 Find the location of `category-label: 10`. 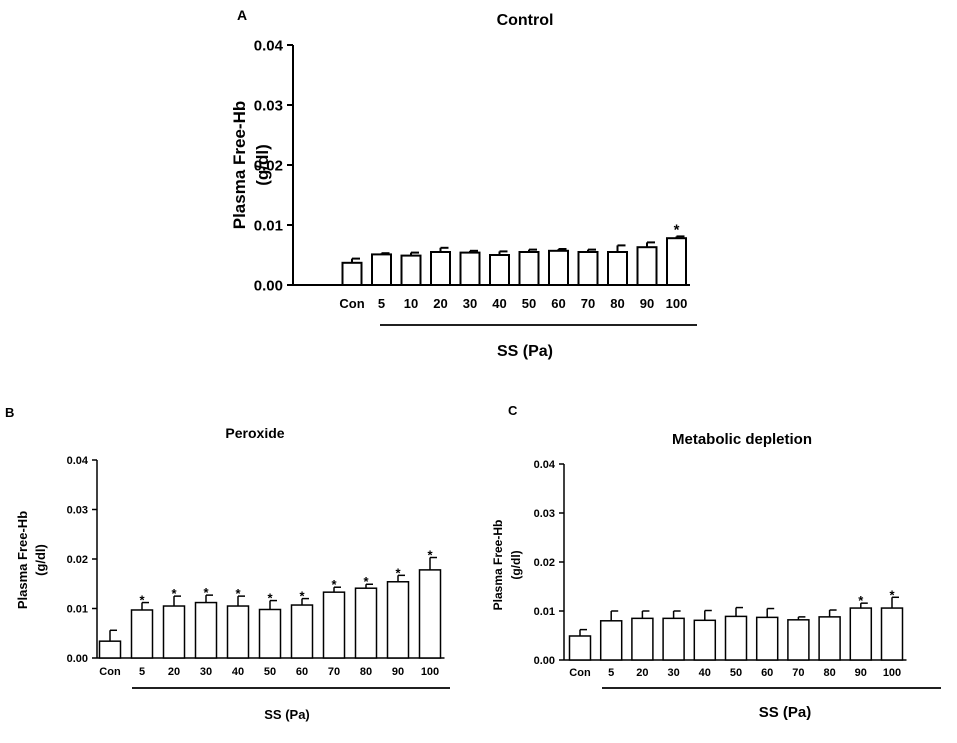

category-label: 10 is located at coordinates (411, 303).